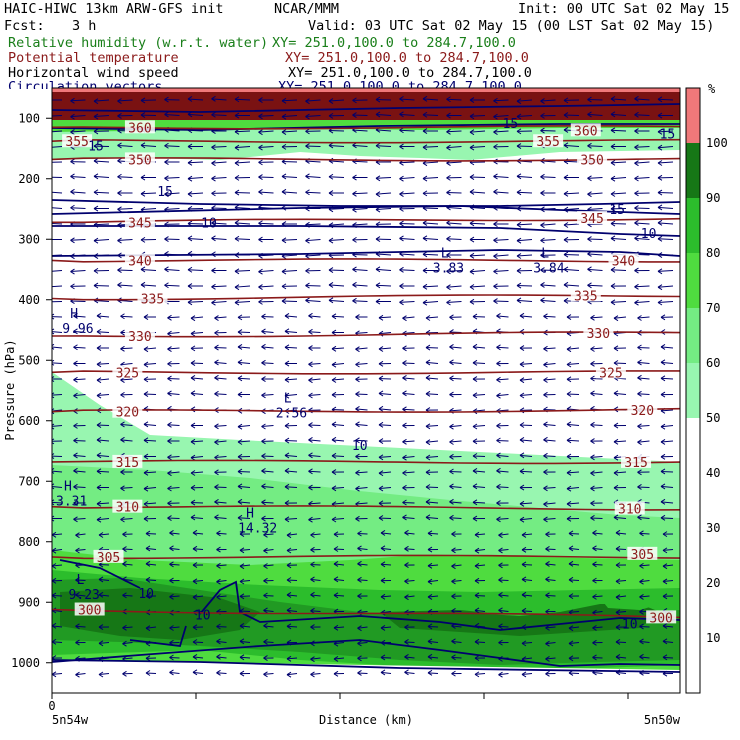  I want to click on wind-contour-label: 15, so click(96, 146).